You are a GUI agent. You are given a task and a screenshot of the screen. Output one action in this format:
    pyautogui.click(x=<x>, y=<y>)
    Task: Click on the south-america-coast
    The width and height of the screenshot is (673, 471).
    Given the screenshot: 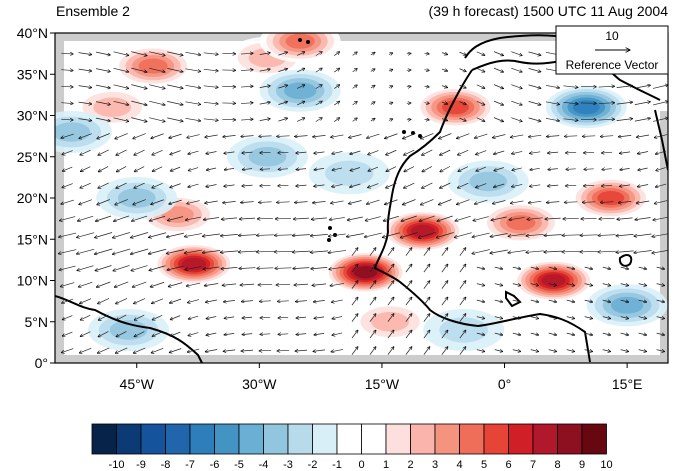 What is the action you would take?
    pyautogui.click(x=129, y=329)
    